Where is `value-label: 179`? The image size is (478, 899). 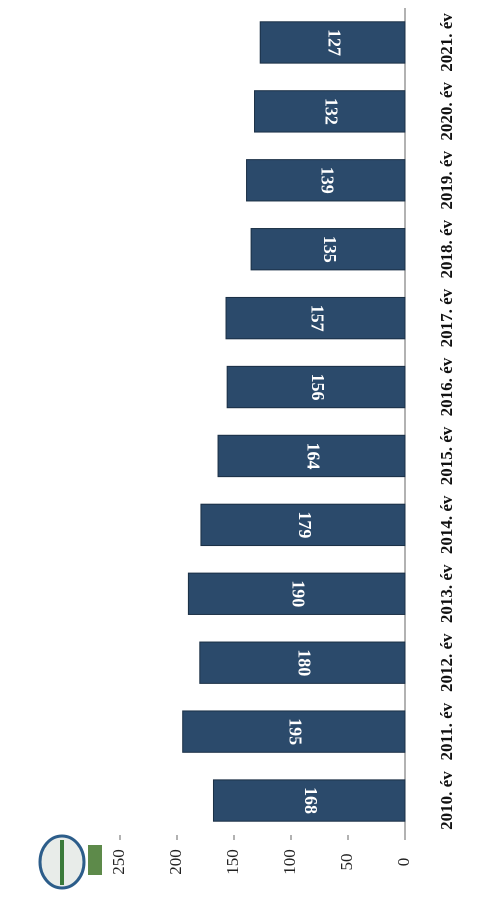
value-label: 179 is located at coordinates (305, 524).